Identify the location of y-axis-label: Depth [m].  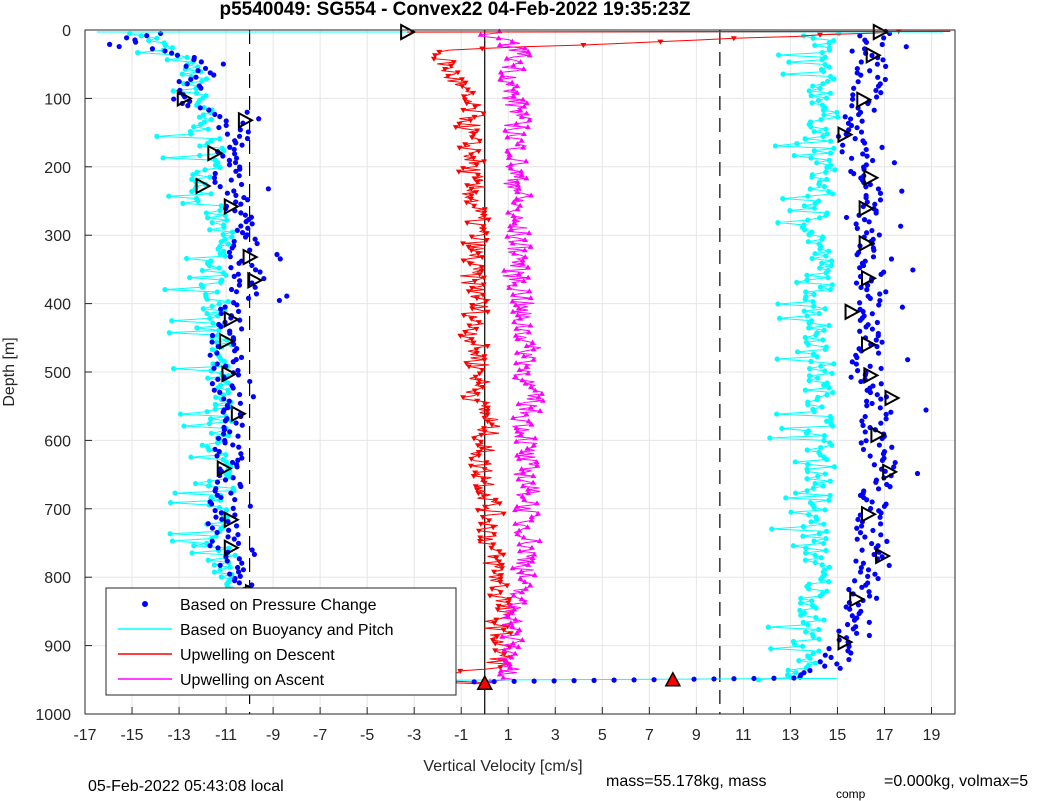
(9, 371).